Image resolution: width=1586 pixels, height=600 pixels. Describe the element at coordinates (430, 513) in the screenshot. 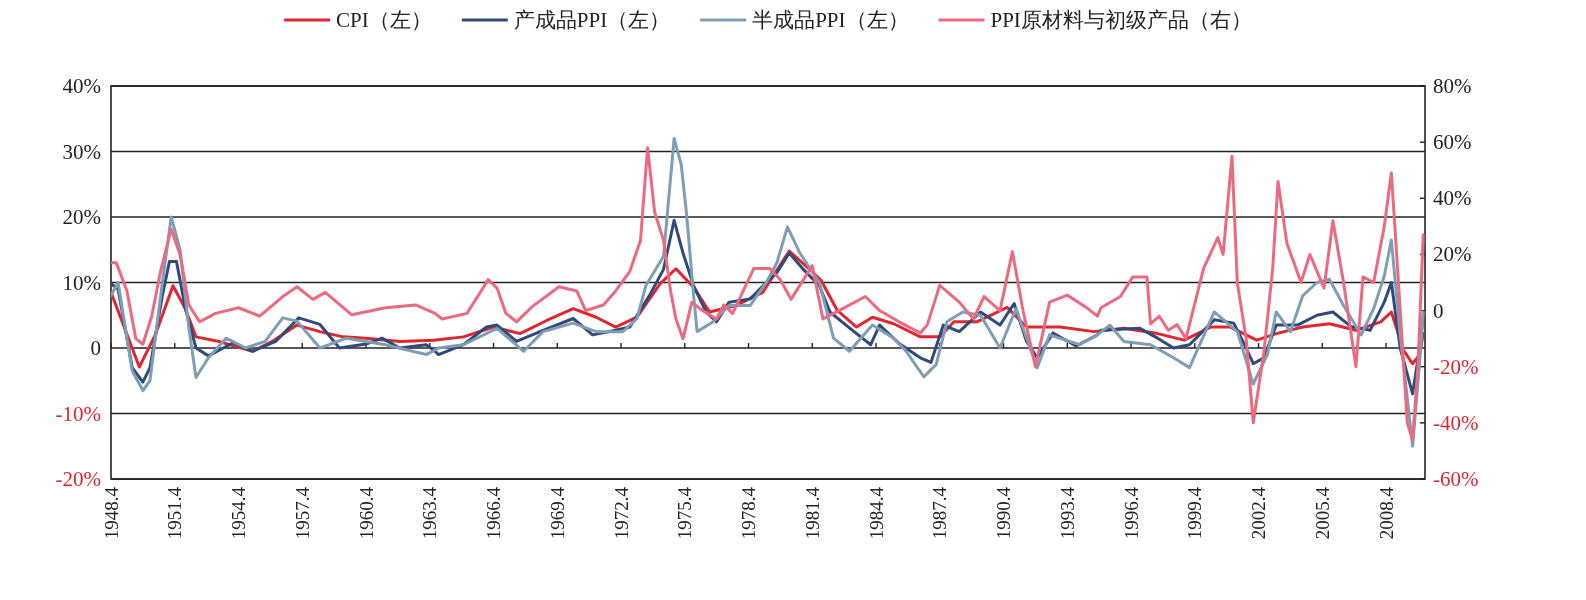

I see `x-tick-label: 1963.4` at that location.